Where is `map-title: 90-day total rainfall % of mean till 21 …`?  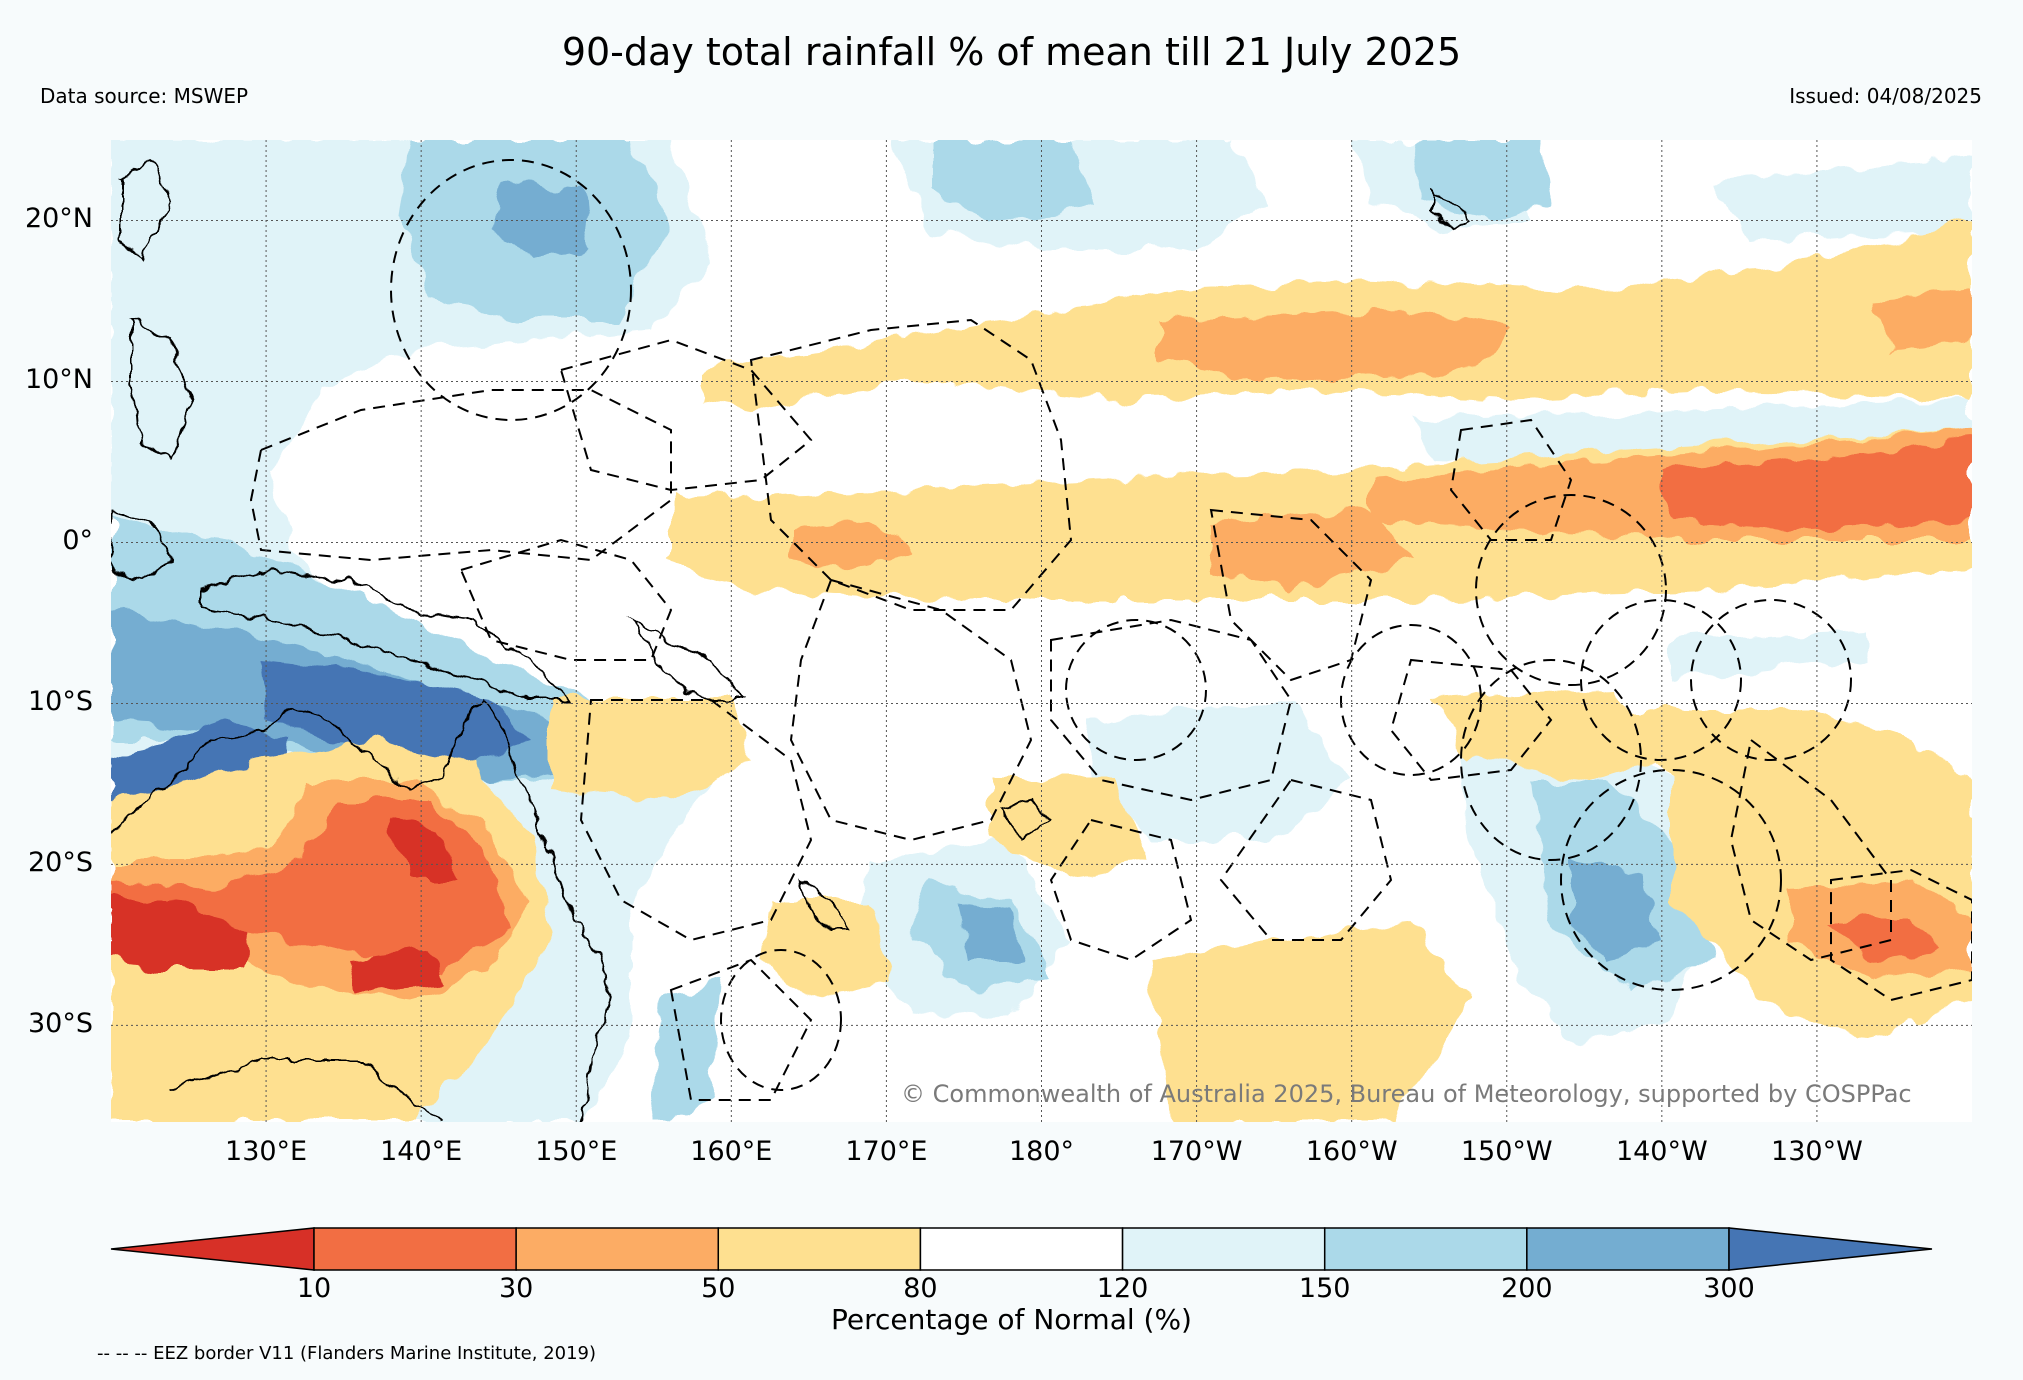
map-title: 90-day total rainfall % of mean till 21 … is located at coordinates (1011, 52).